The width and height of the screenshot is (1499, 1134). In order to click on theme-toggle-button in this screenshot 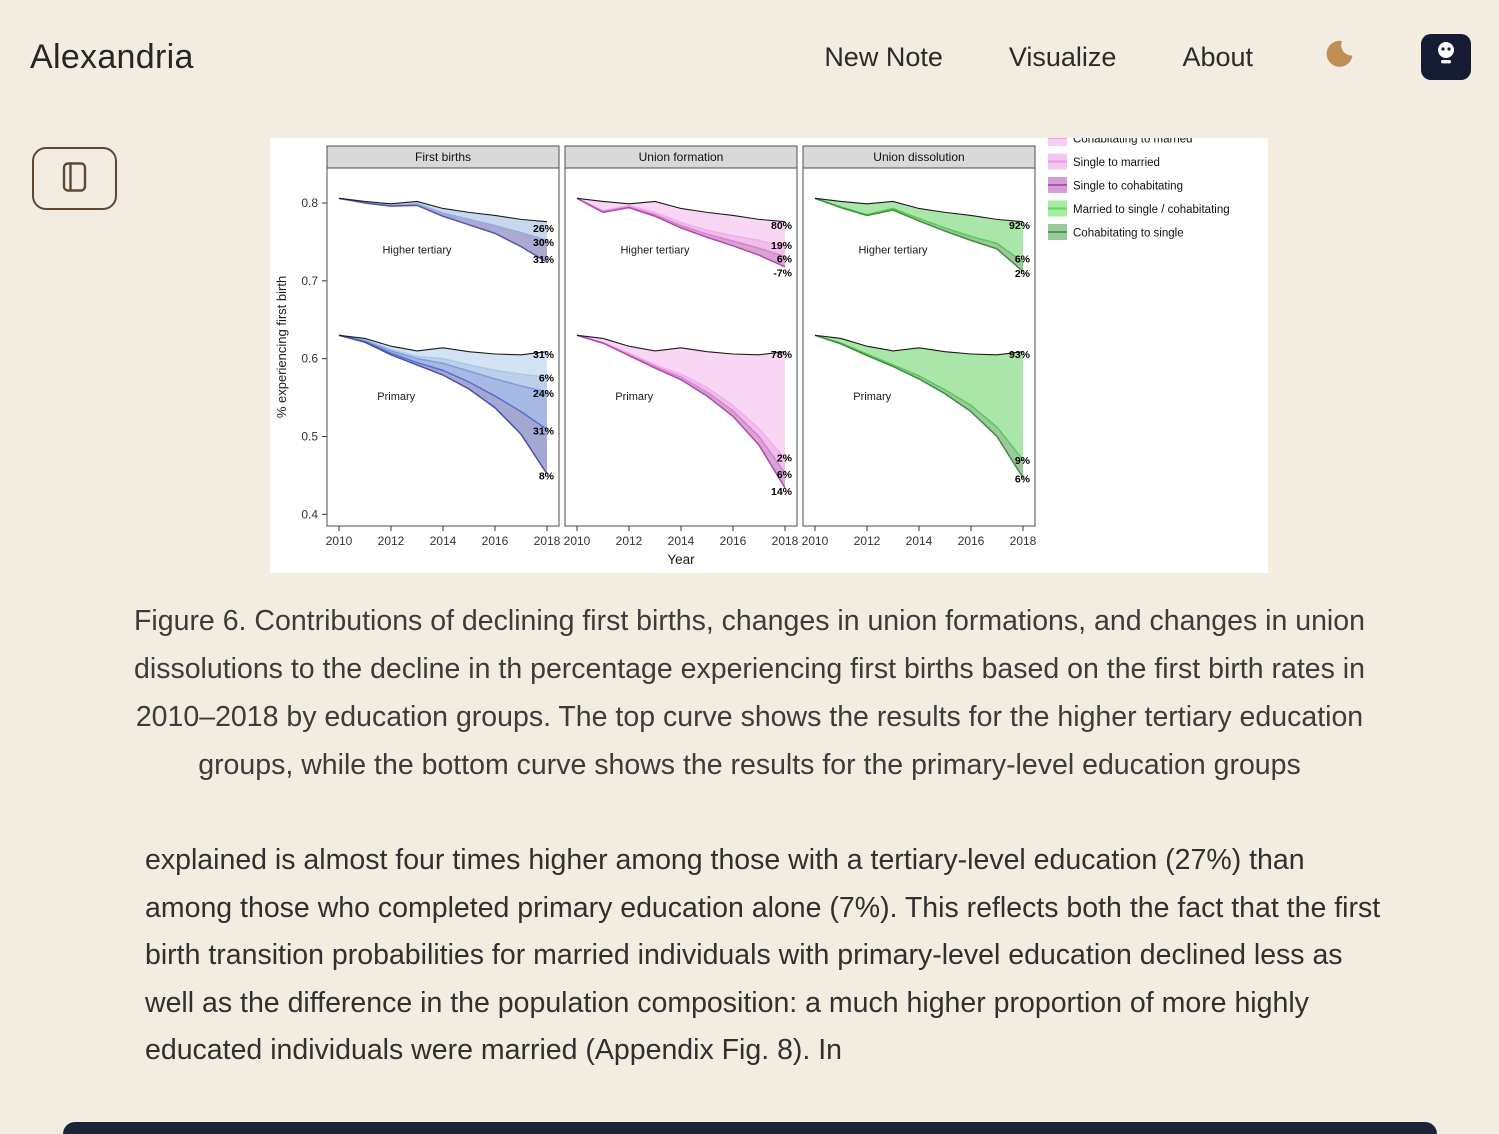, I will do `click(1337, 57)`.